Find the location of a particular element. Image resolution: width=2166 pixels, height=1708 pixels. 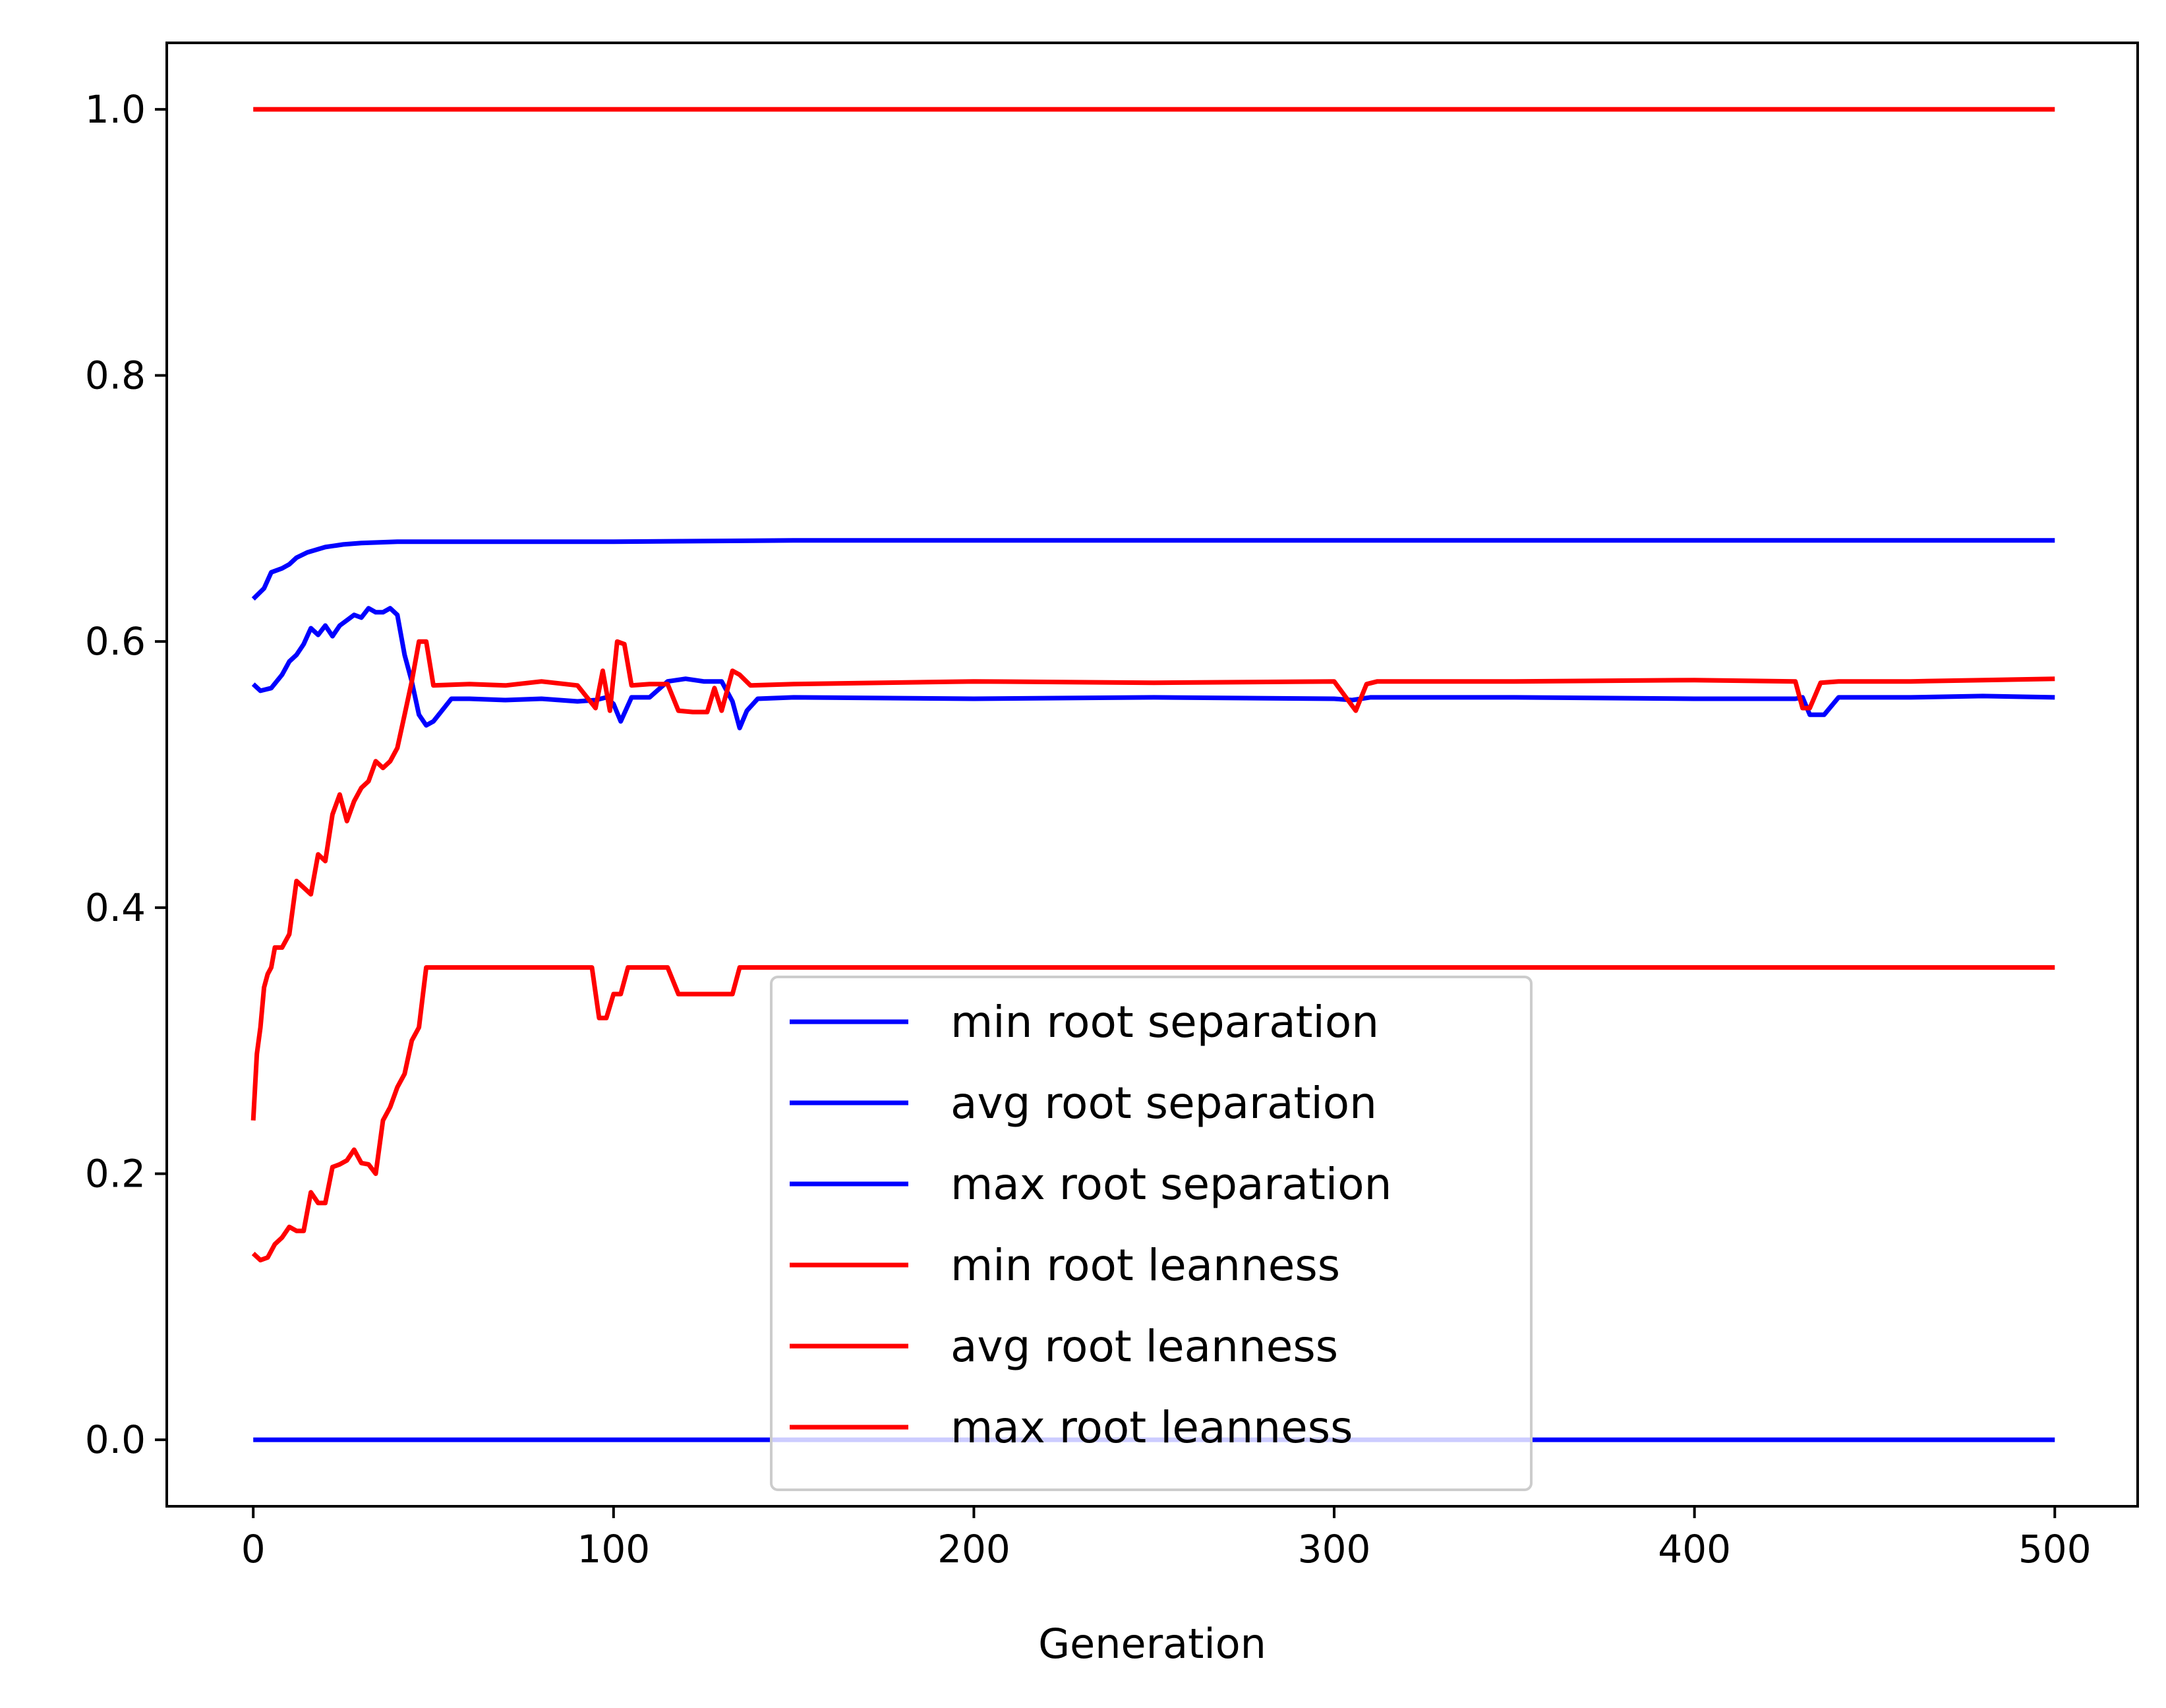

x-tick-label-0: 0 is located at coordinates (253, 1549).